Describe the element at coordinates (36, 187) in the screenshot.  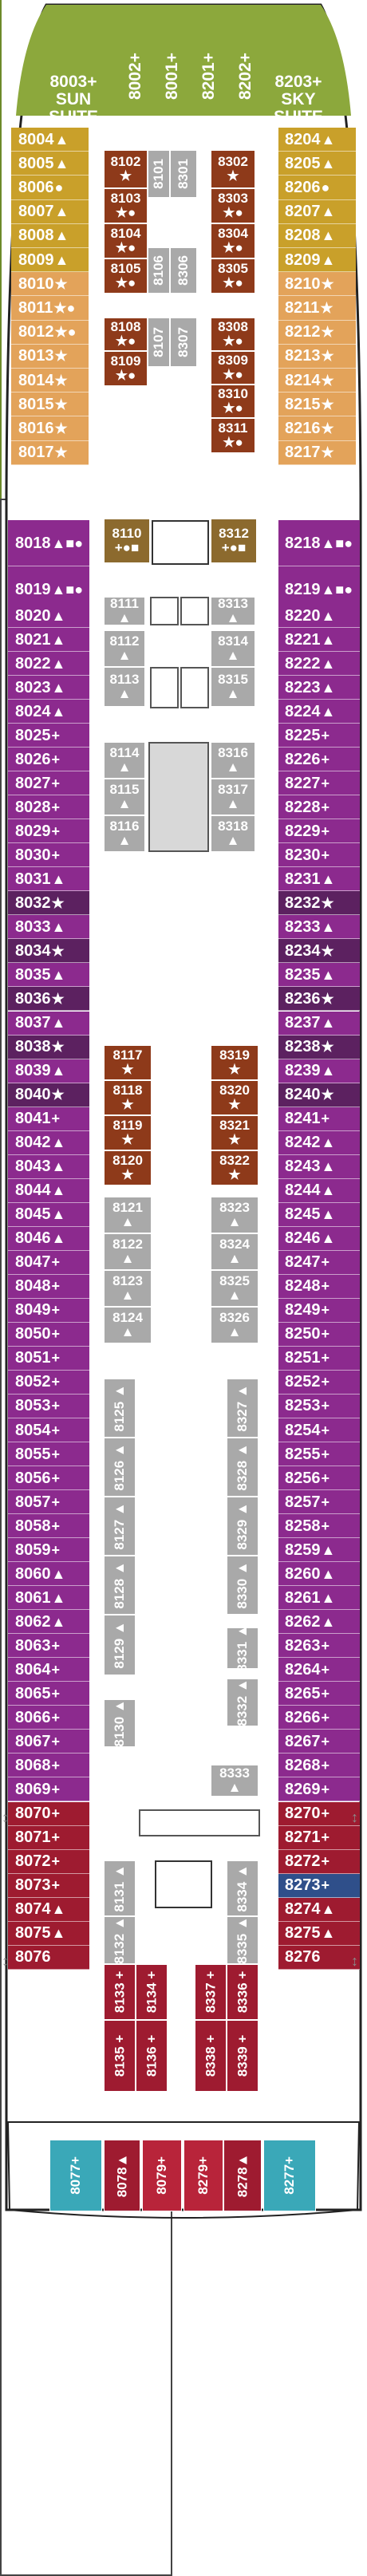
I see `cabin-number: 8006` at that location.